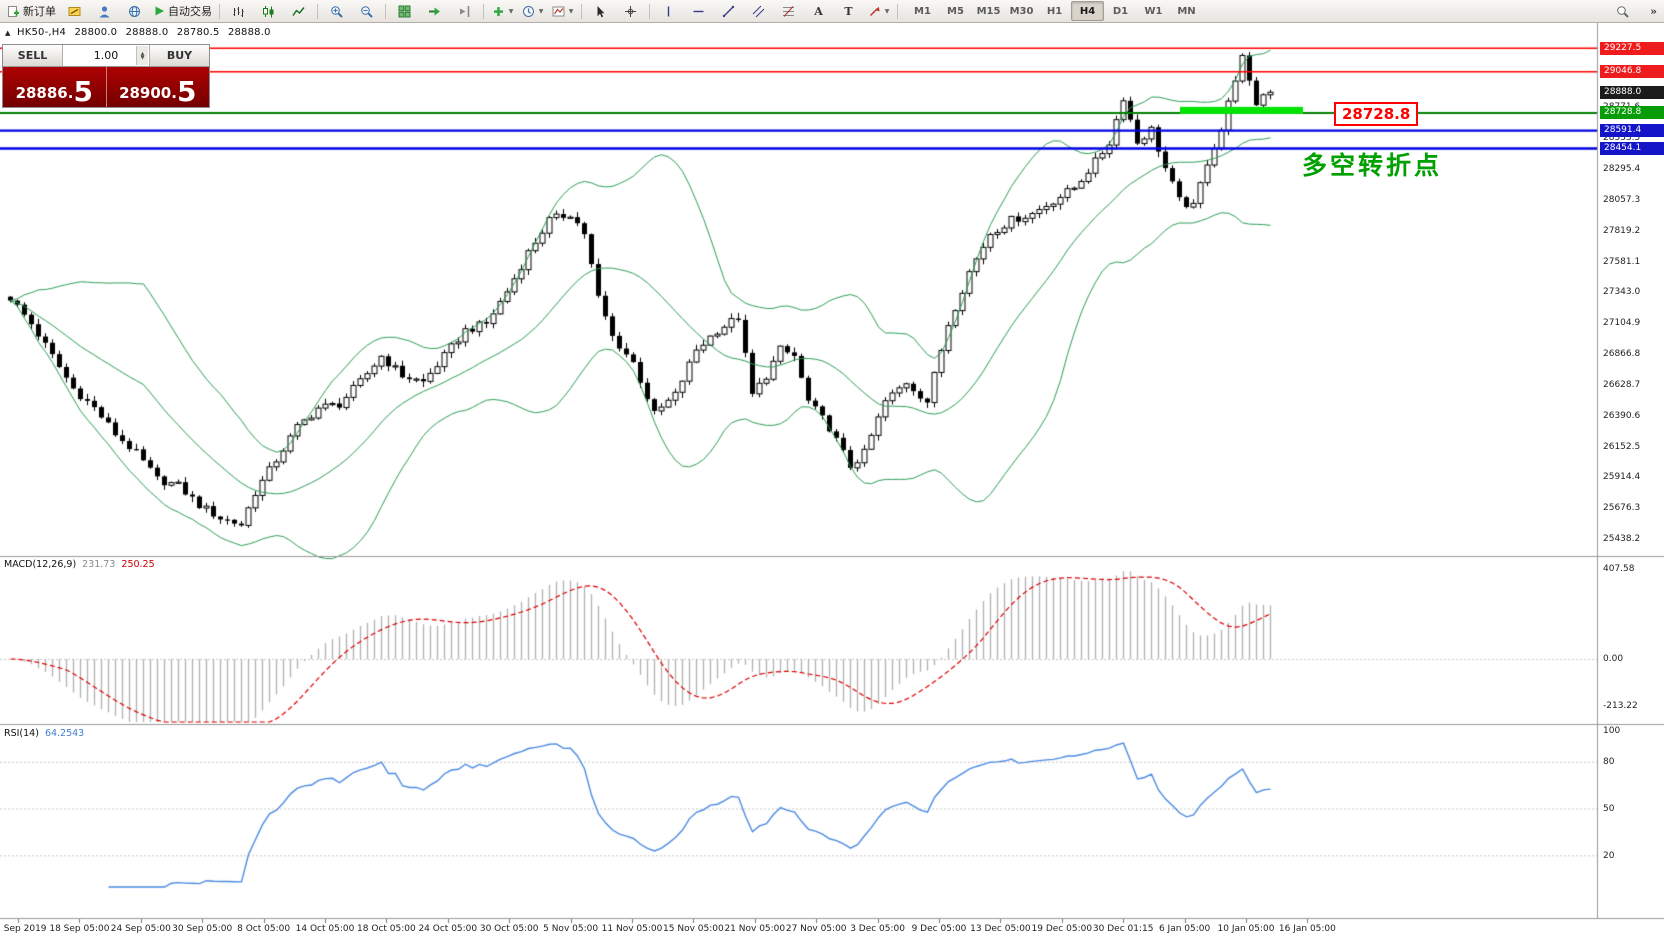 Image resolution: width=1664 pixels, height=944 pixels. I want to click on time-axis-label: 9 Dec 05:00, so click(939, 929).